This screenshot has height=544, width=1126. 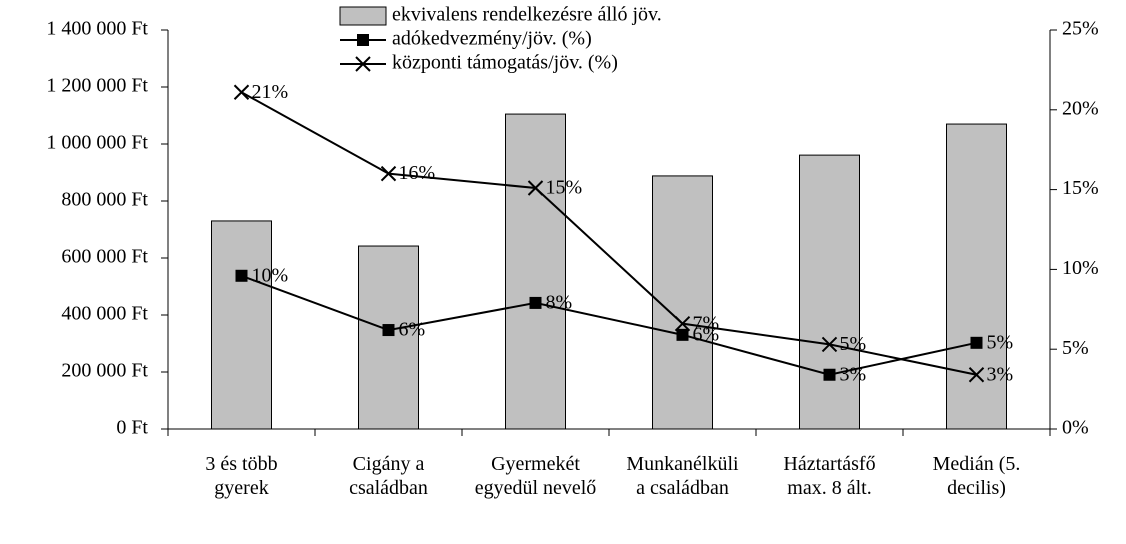 What do you see at coordinates (976, 476) in the screenshot?
I see `x-tick-label: Medián (5. decilis)` at bounding box center [976, 476].